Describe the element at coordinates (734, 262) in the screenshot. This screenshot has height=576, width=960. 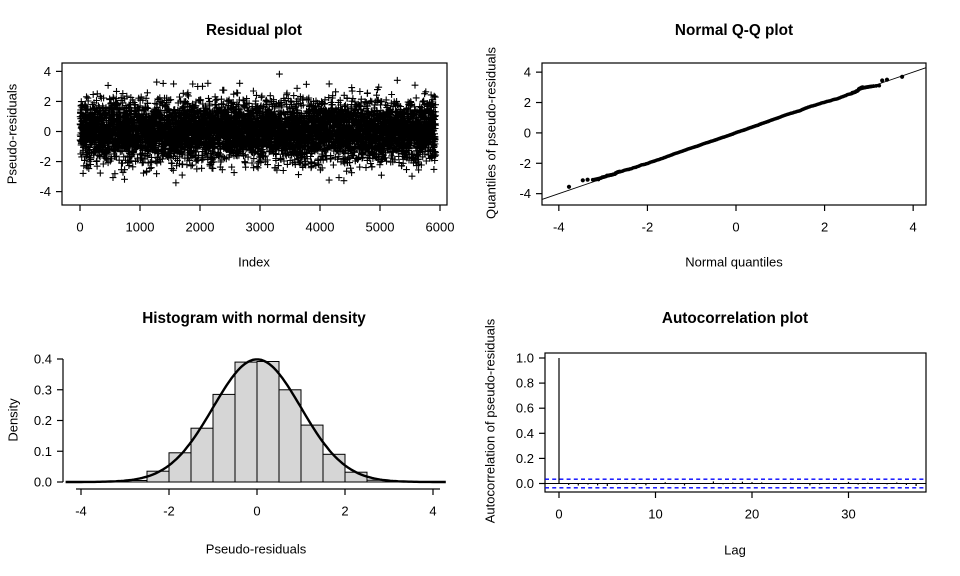
I see `x-axis-label: Normal quantiles` at that location.